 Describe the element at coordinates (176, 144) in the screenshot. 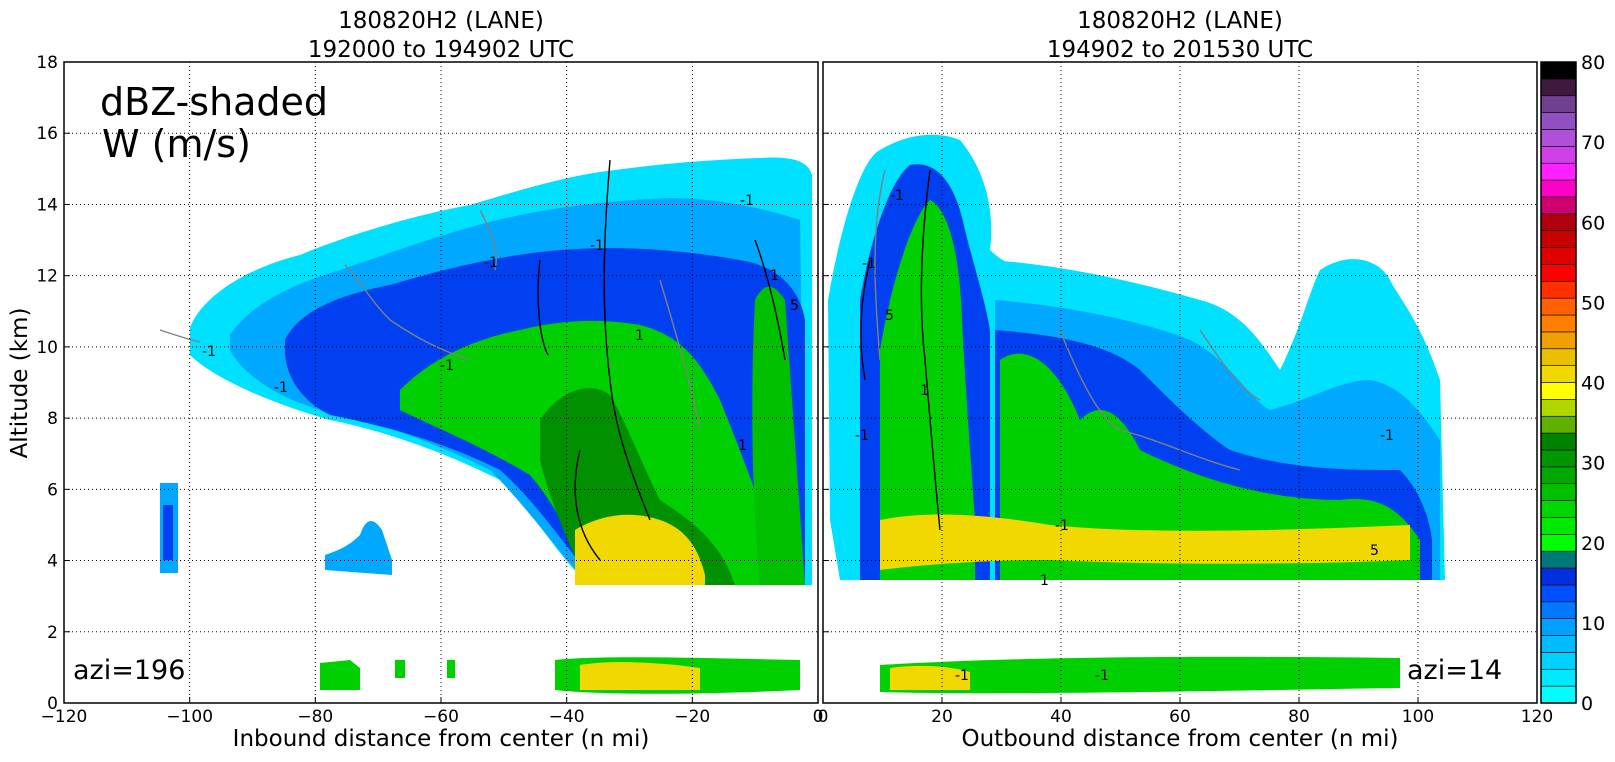

I see `annotation-subtitle: W (m/s)` at that location.